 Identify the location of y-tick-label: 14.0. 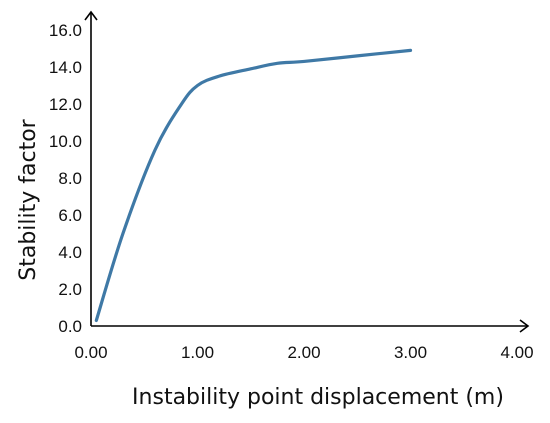
(65, 67).